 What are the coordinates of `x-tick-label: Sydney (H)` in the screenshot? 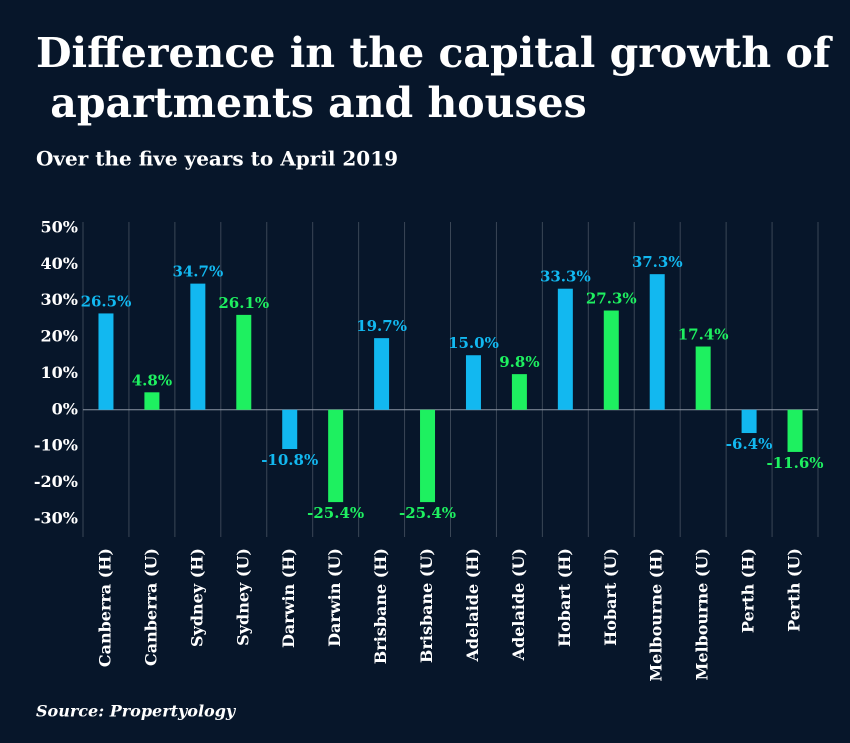 It's located at (196, 597).